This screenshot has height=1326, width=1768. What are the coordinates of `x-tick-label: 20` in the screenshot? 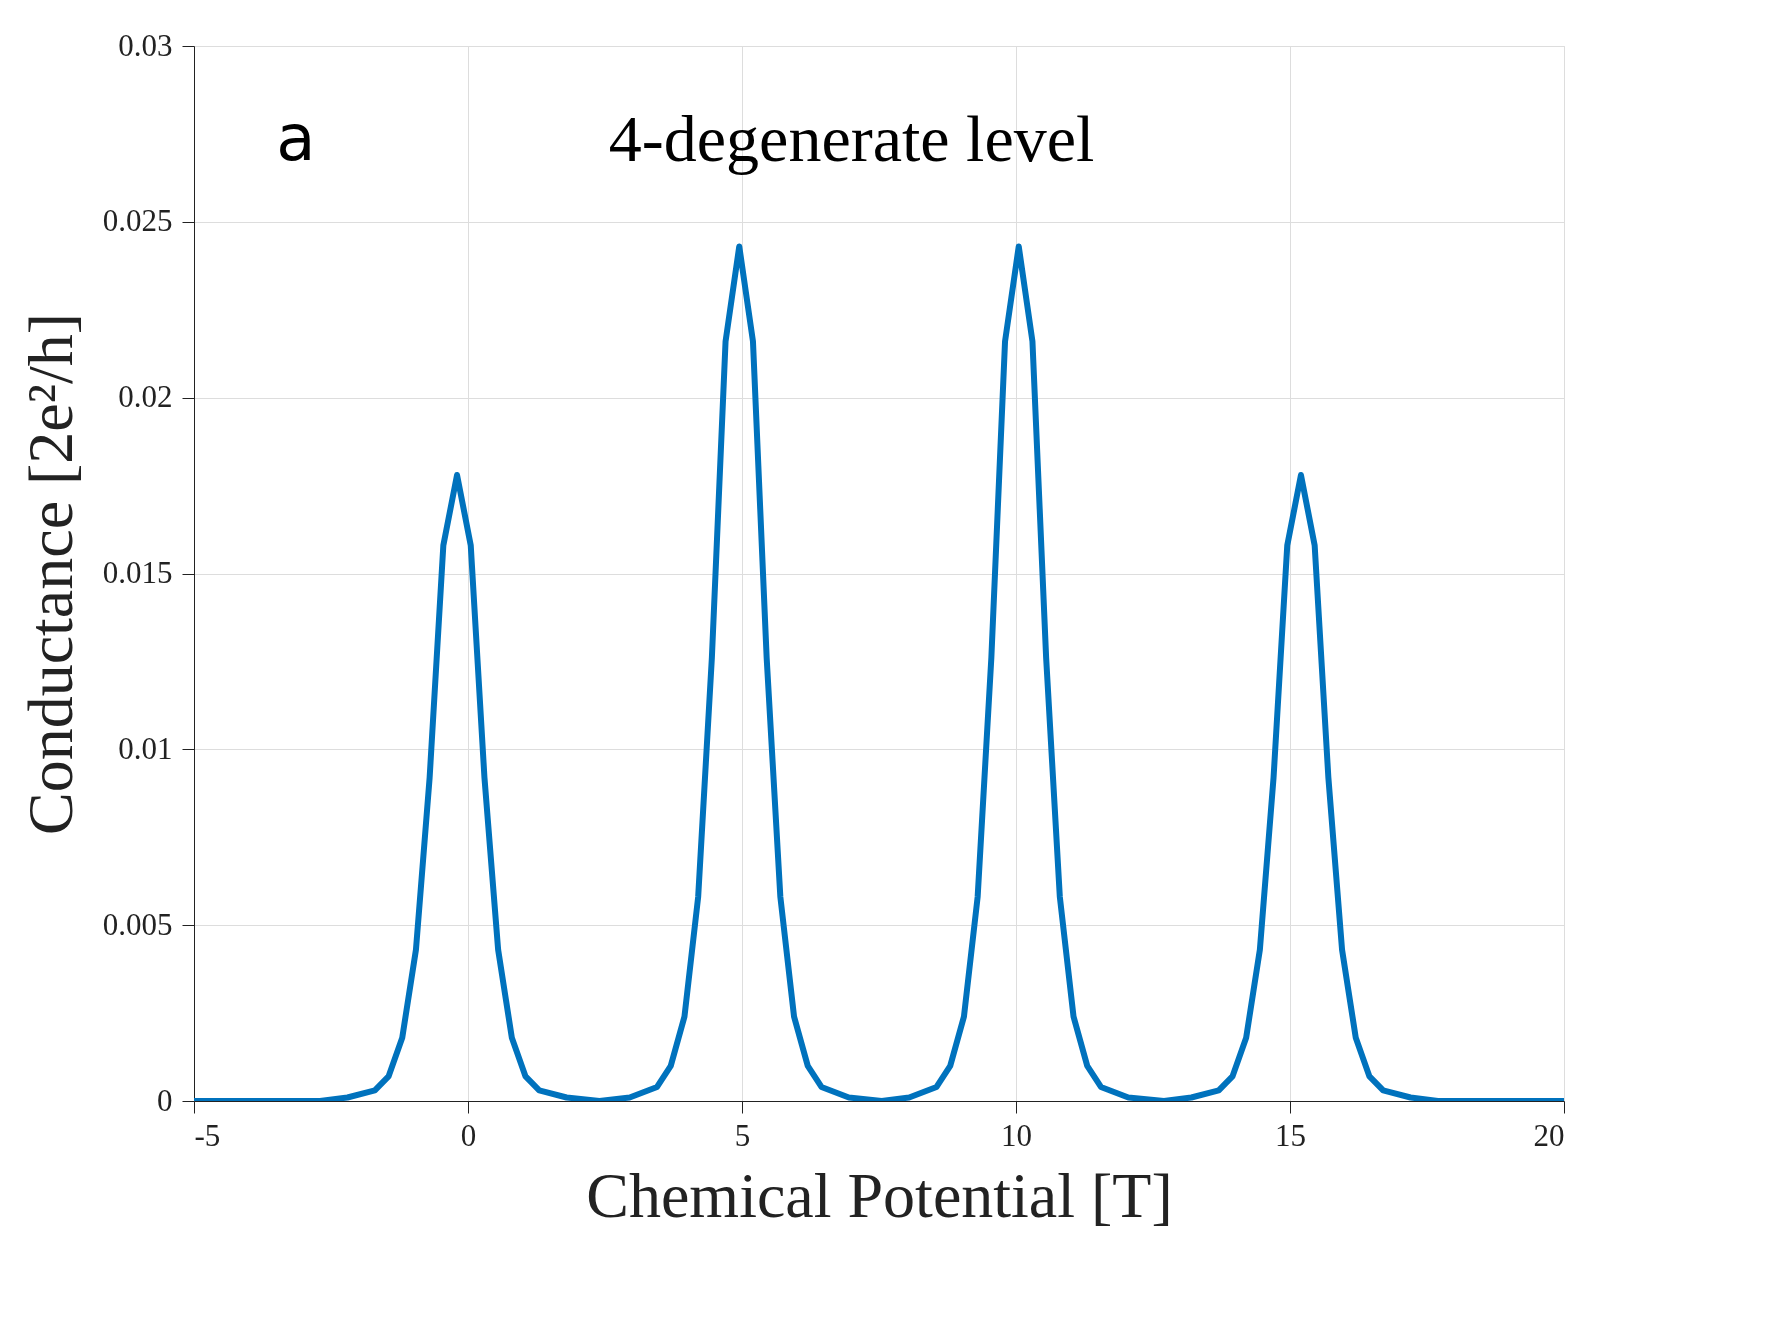 It's located at (1549, 1135).